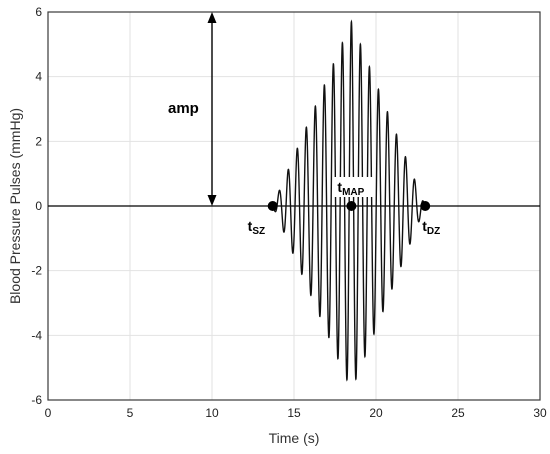 The height and width of the screenshot is (454, 550). What do you see at coordinates (433, 231) in the screenshot?
I see `marker-label-subscript: DZ` at bounding box center [433, 231].